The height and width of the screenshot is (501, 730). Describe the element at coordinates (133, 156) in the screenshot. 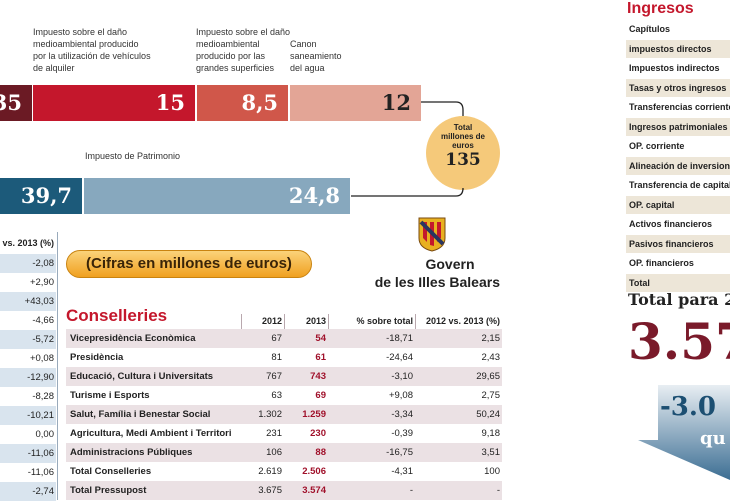

I see `bar-segment-label: Impuesto de Patrimonio` at that location.